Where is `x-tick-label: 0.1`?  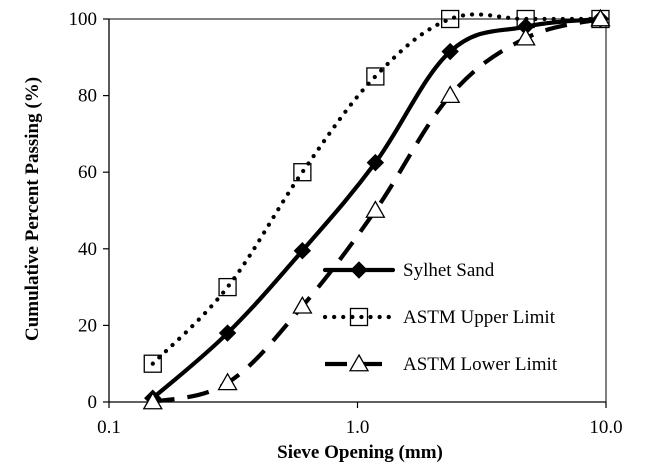 x-tick-label: 0.1 is located at coordinates (109, 427).